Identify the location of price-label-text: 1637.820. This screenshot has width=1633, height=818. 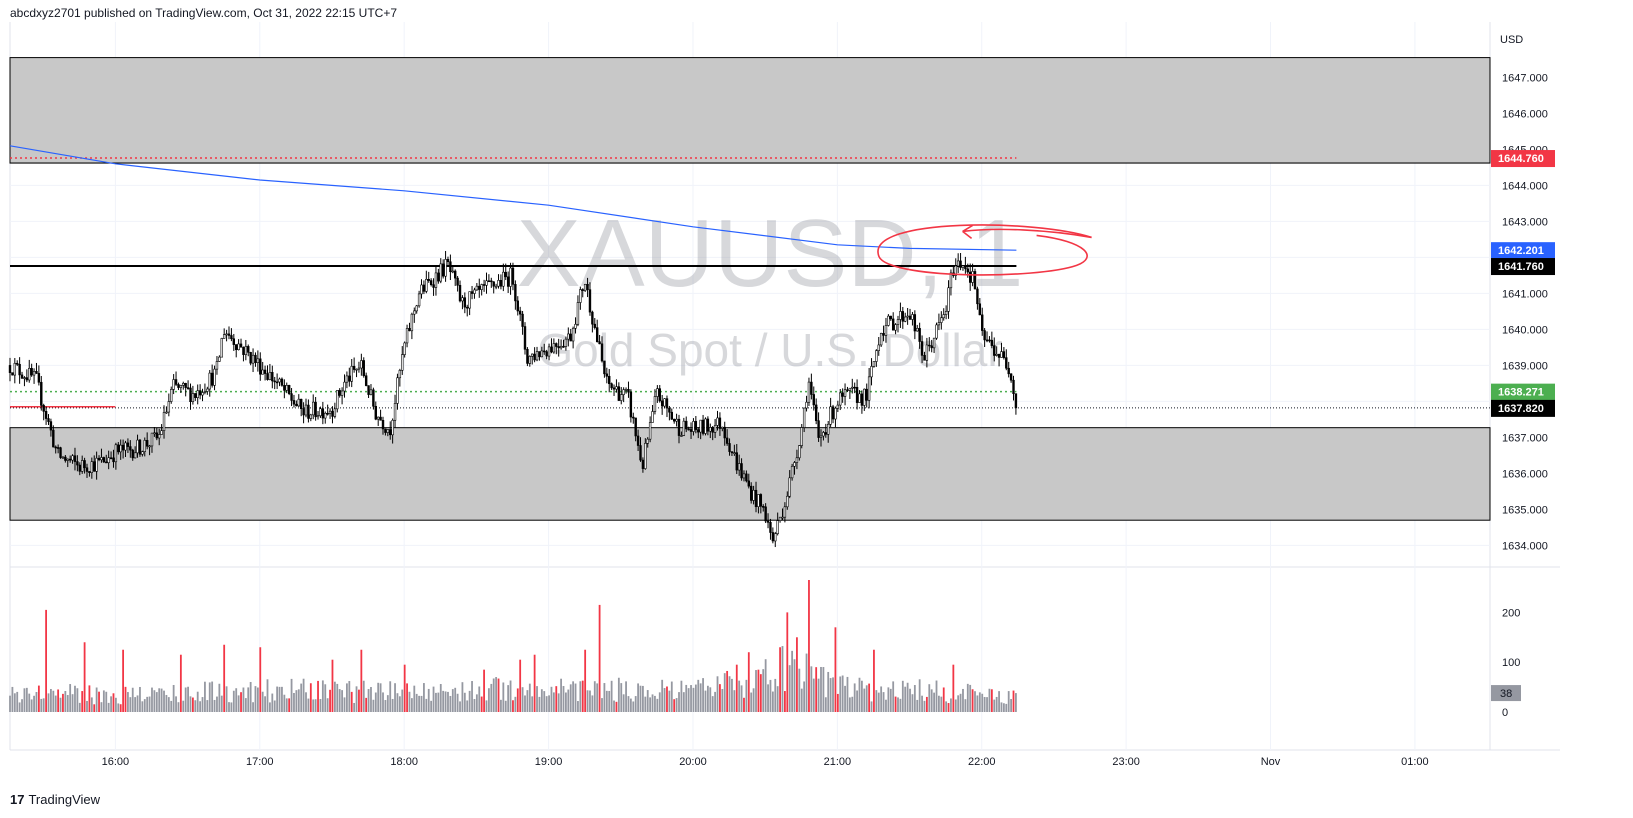
(1521, 409).